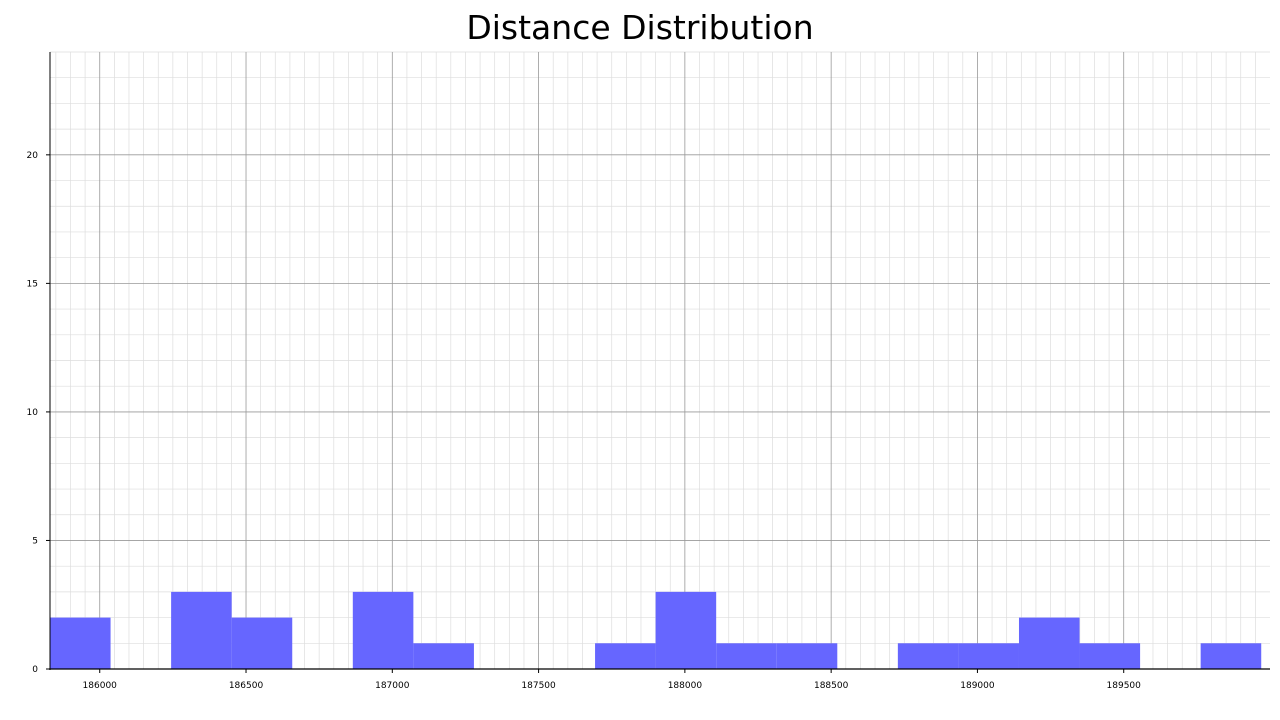 The image size is (1280, 720). I want to click on x-tick-label: 187500, so click(538, 686).